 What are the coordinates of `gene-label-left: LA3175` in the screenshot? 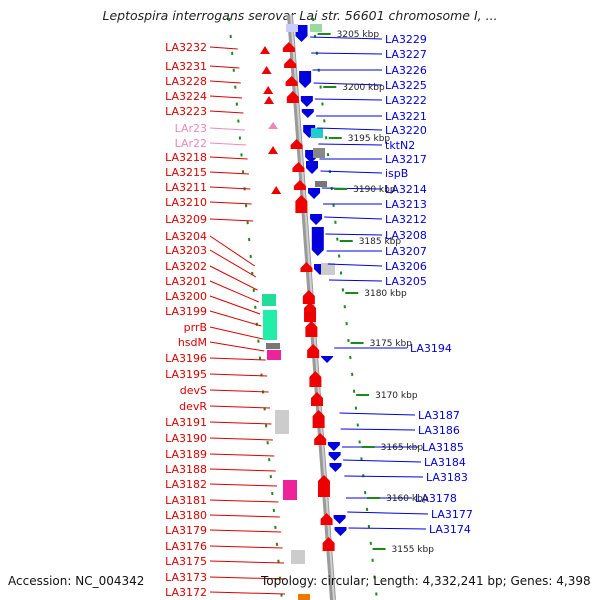 It's located at (186, 561).